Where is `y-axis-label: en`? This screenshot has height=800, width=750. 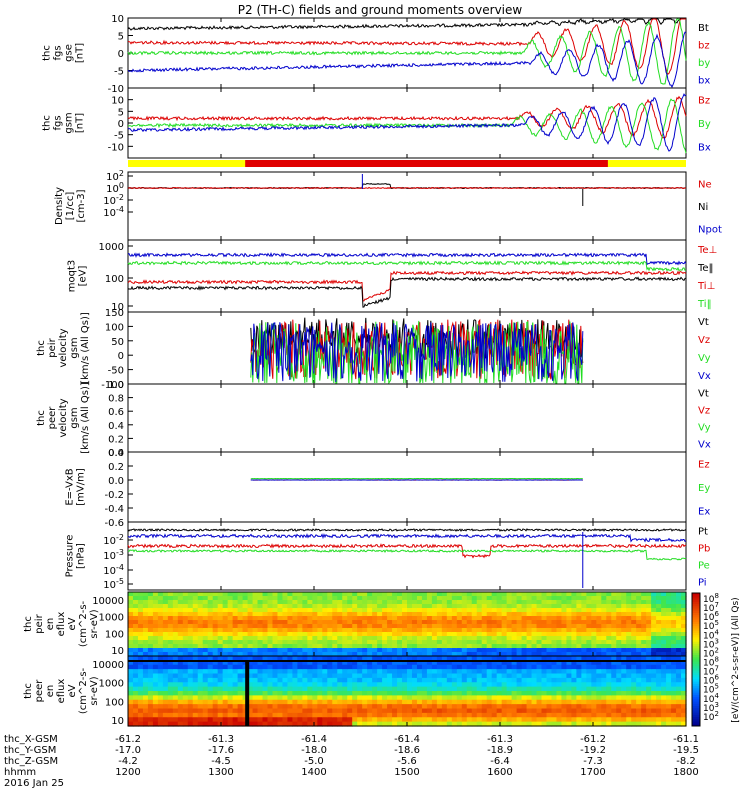 y-axis-label: en is located at coordinates (50, 624).